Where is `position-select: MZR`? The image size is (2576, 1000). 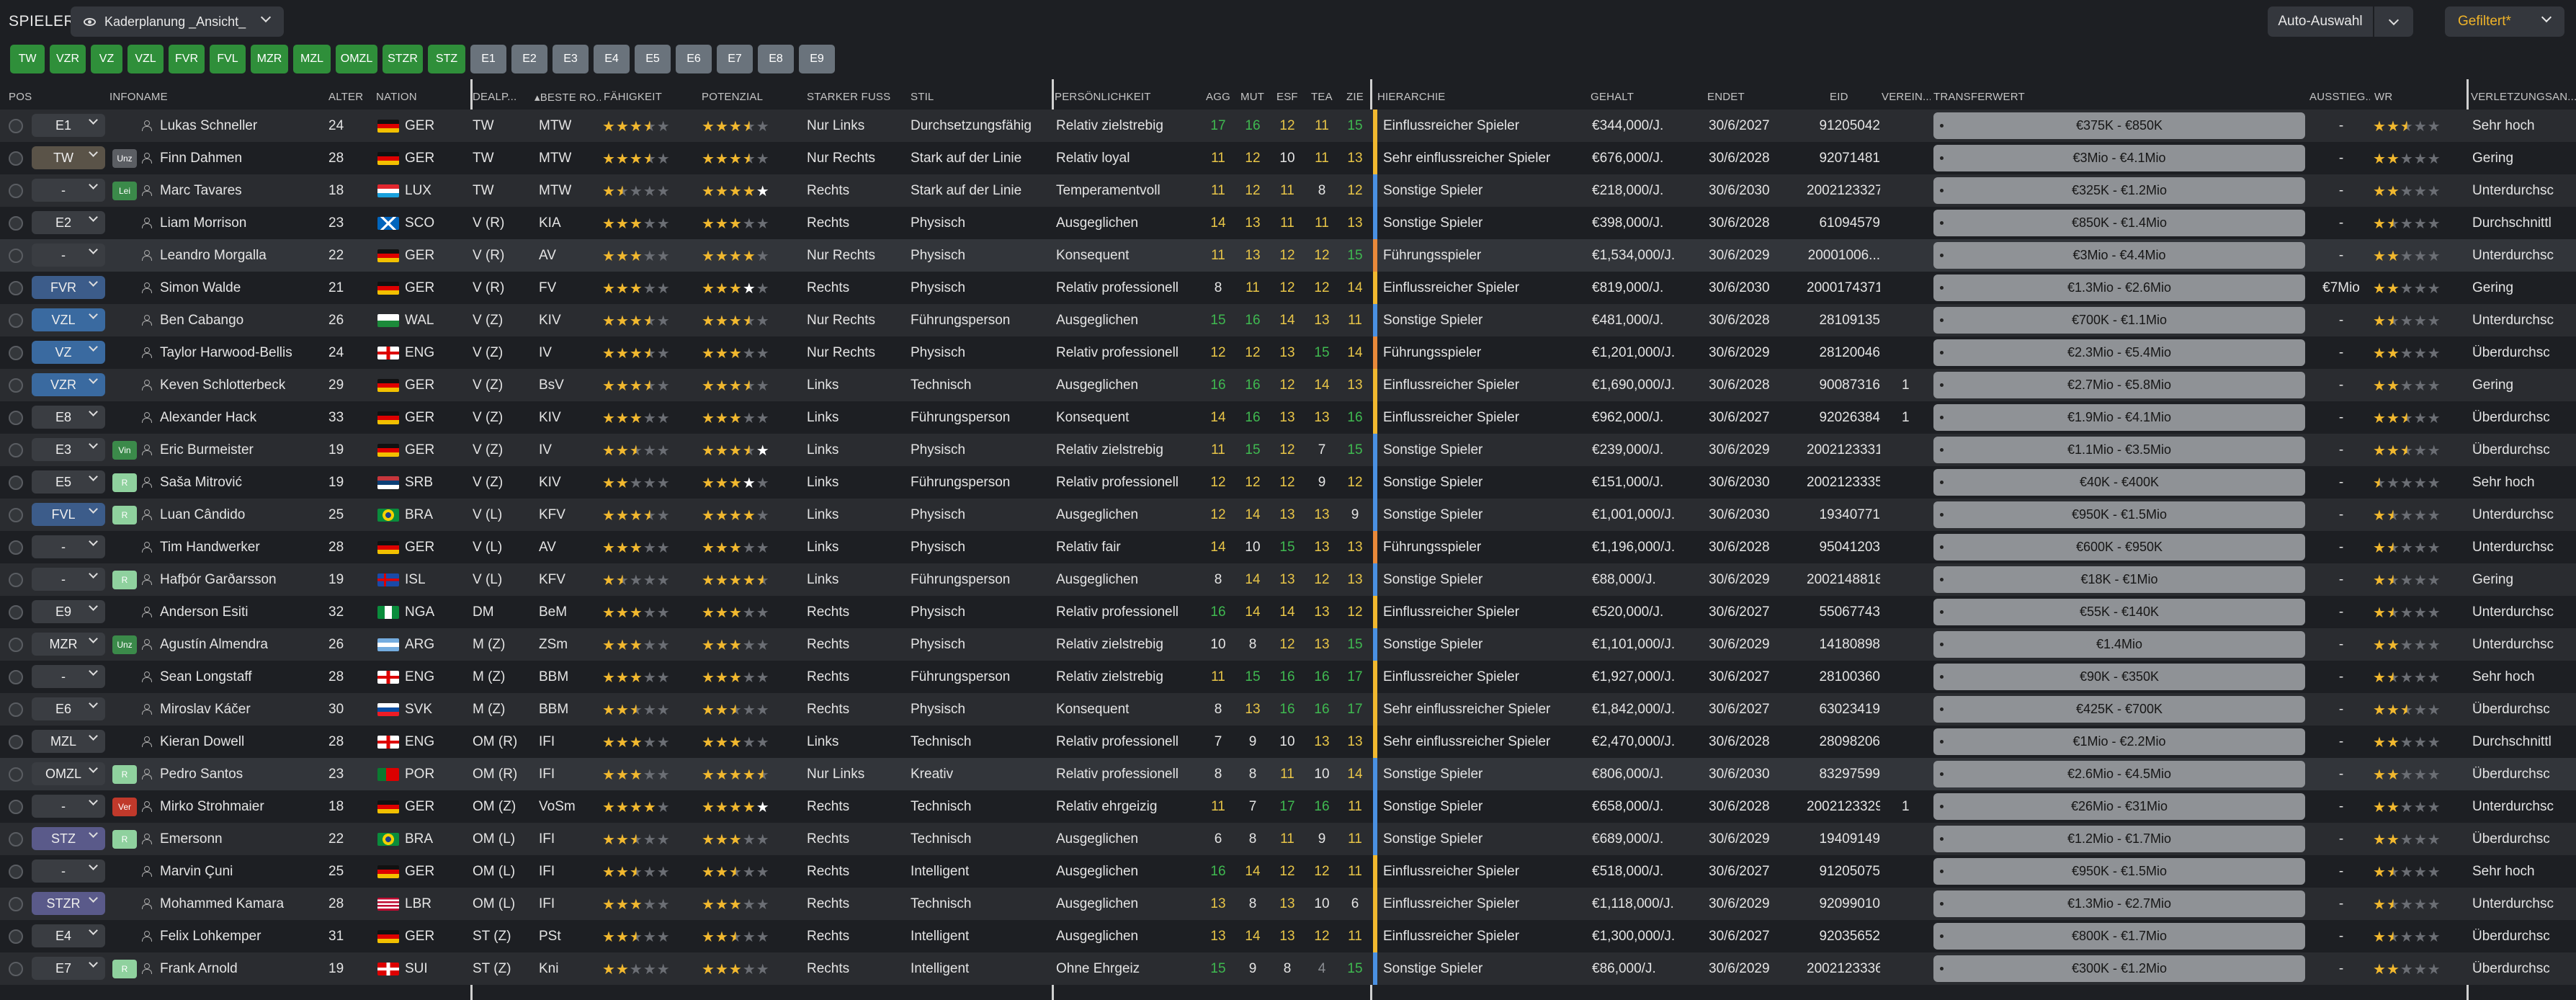
position-select: MZR is located at coordinates (68, 644).